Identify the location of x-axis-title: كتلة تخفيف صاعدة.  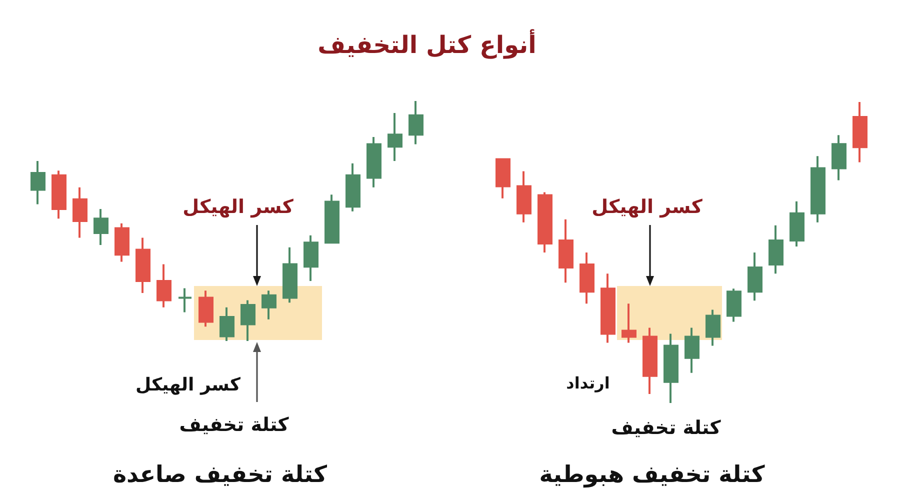
(220, 475).